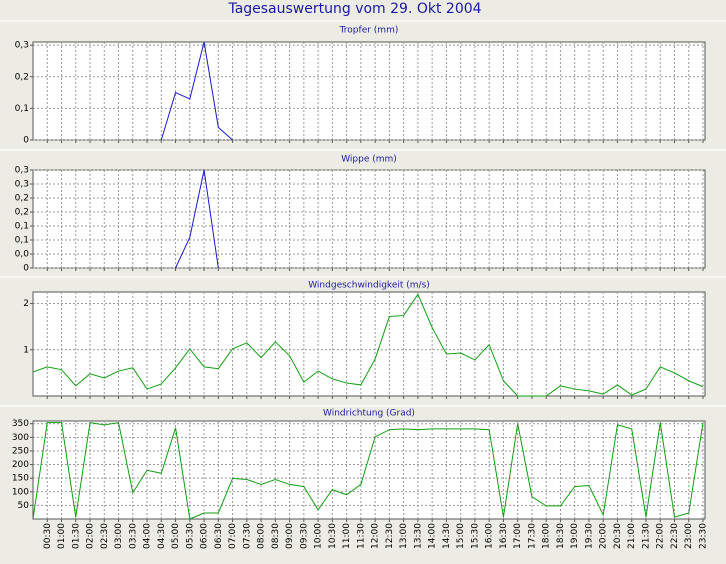 The image size is (726, 564). I want to click on x-tick-label: 01:00, so click(62, 536).